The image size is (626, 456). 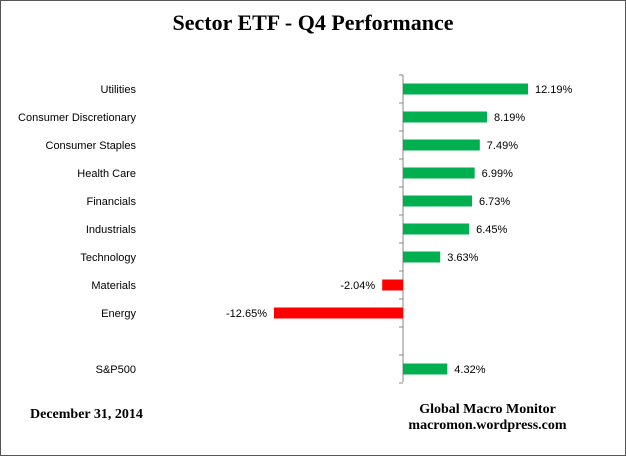 I want to click on category-label: S&P500, so click(x=116, y=370).